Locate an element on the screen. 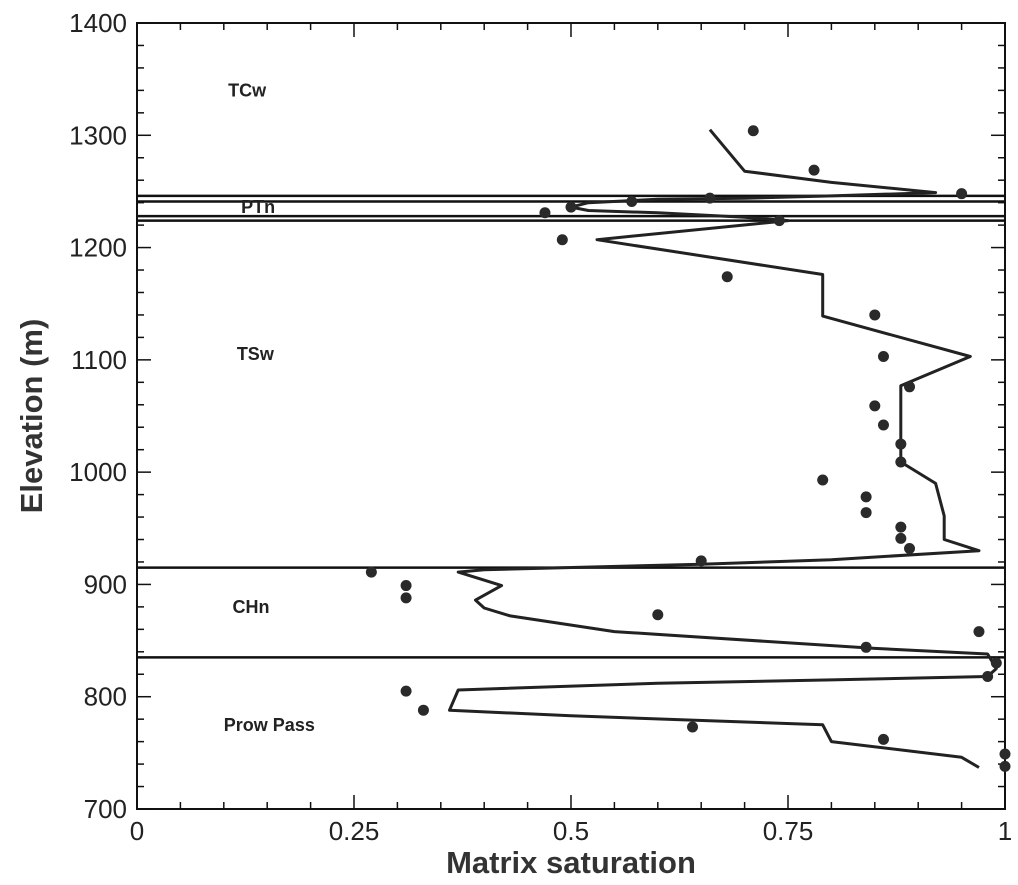  y-tick-label: 700 is located at coordinates (105, 809).